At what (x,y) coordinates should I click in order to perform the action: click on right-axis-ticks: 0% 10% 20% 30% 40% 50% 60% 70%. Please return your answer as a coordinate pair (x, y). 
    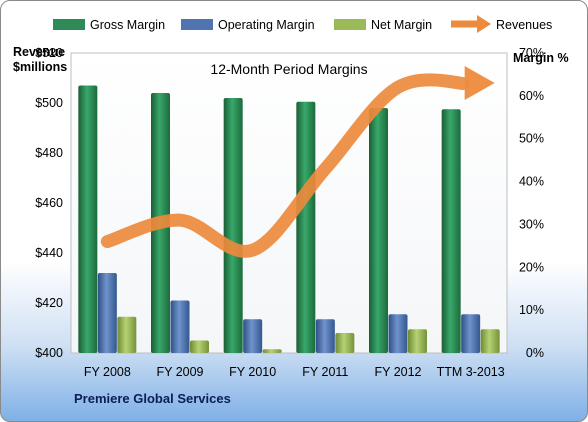
    Looking at the image, I should click on (531, 203).